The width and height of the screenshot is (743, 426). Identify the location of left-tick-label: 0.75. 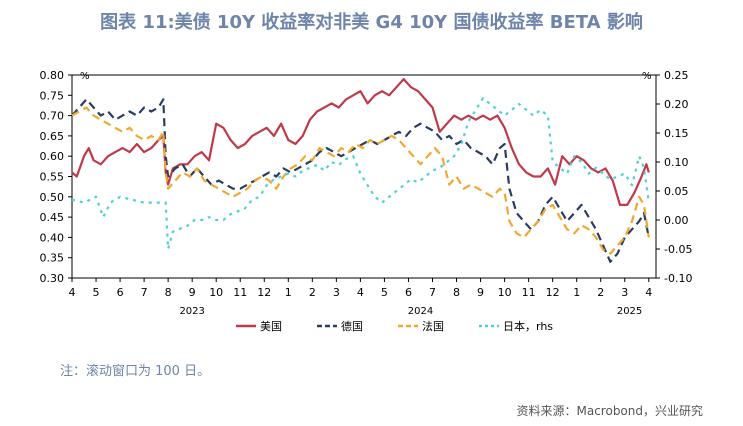
(52, 95).